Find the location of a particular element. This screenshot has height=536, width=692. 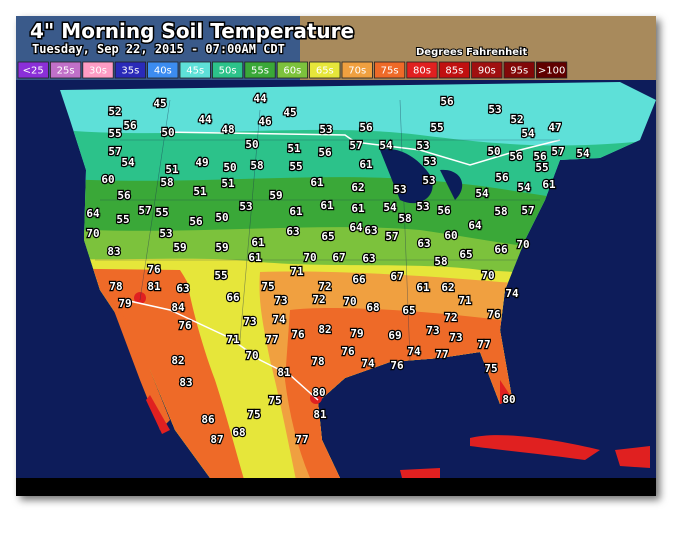

units: Degrees Fahrenheit is located at coordinates (471, 52).